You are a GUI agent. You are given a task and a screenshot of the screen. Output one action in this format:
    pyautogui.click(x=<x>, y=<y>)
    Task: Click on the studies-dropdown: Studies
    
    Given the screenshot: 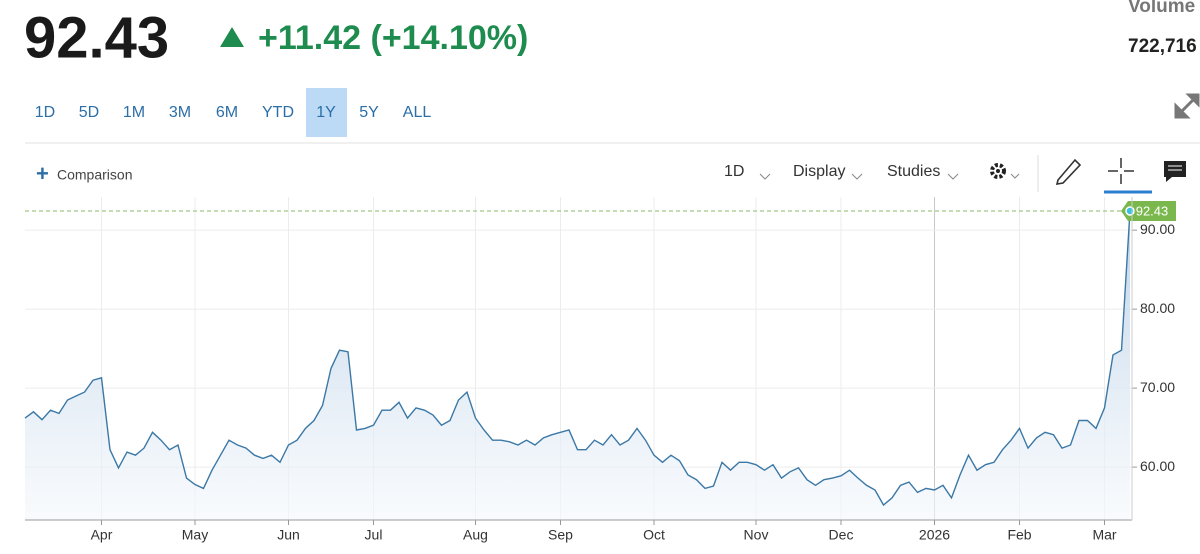 What is the action you would take?
    pyautogui.click(x=913, y=171)
    